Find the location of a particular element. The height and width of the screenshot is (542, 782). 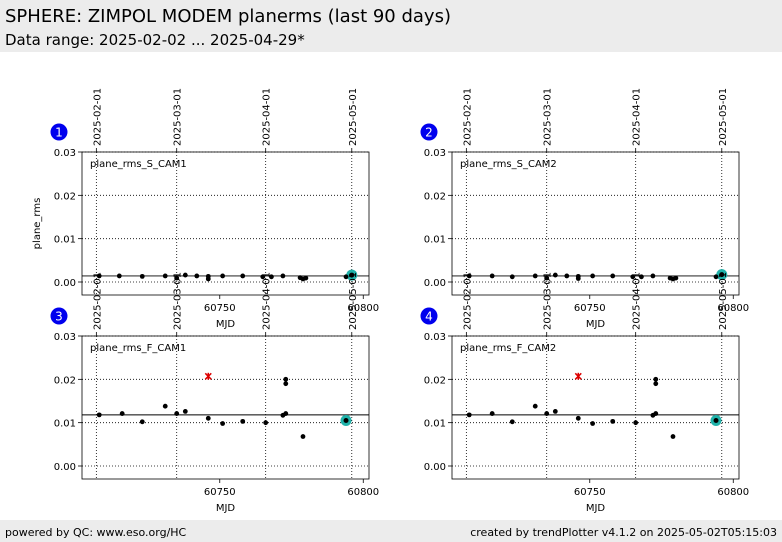

series-label: plane_rms_F_CAM1 is located at coordinates (138, 348).